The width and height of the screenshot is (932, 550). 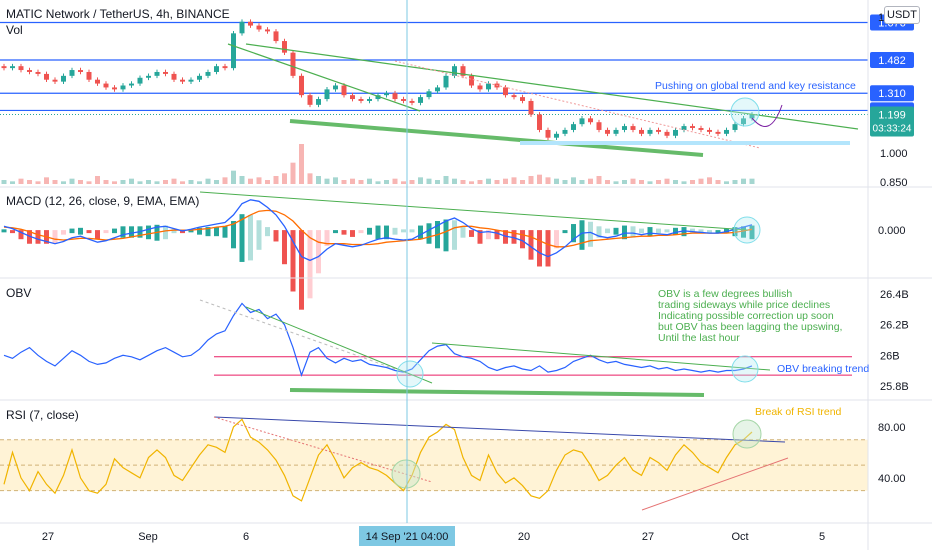 I want to click on macd-line, so click(x=378, y=230).